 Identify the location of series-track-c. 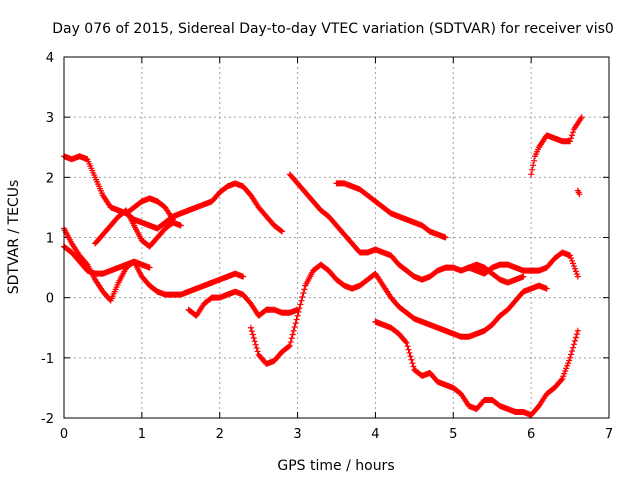
(138, 228).